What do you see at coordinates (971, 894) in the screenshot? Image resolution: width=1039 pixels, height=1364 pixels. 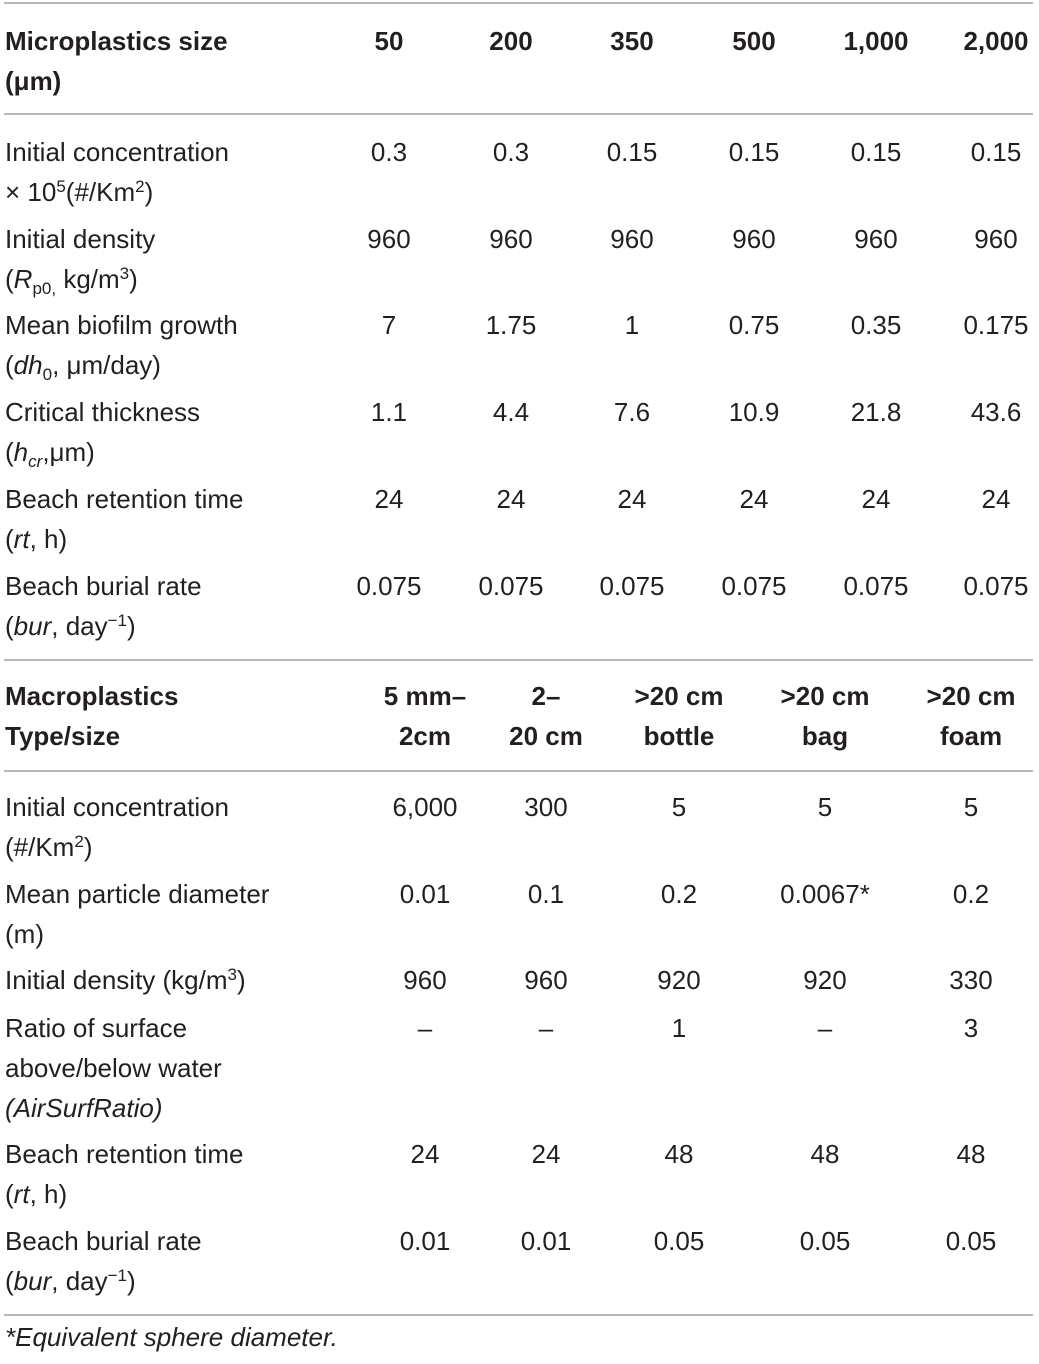 I see `table-cell: 0.2` at bounding box center [971, 894].